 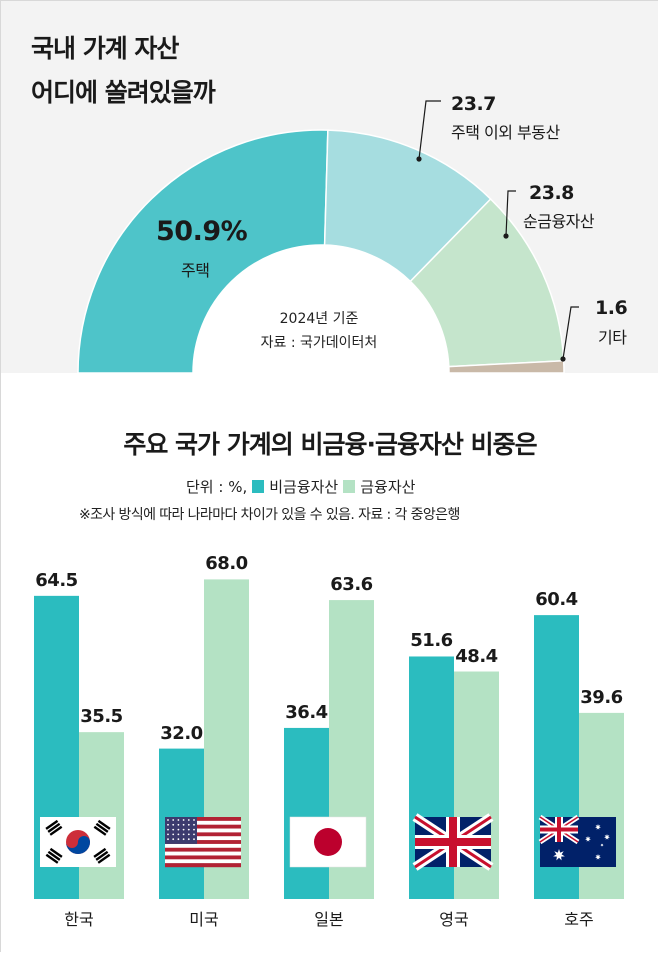 I want to click on category-label-2: 일본, so click(x=329, y=919).